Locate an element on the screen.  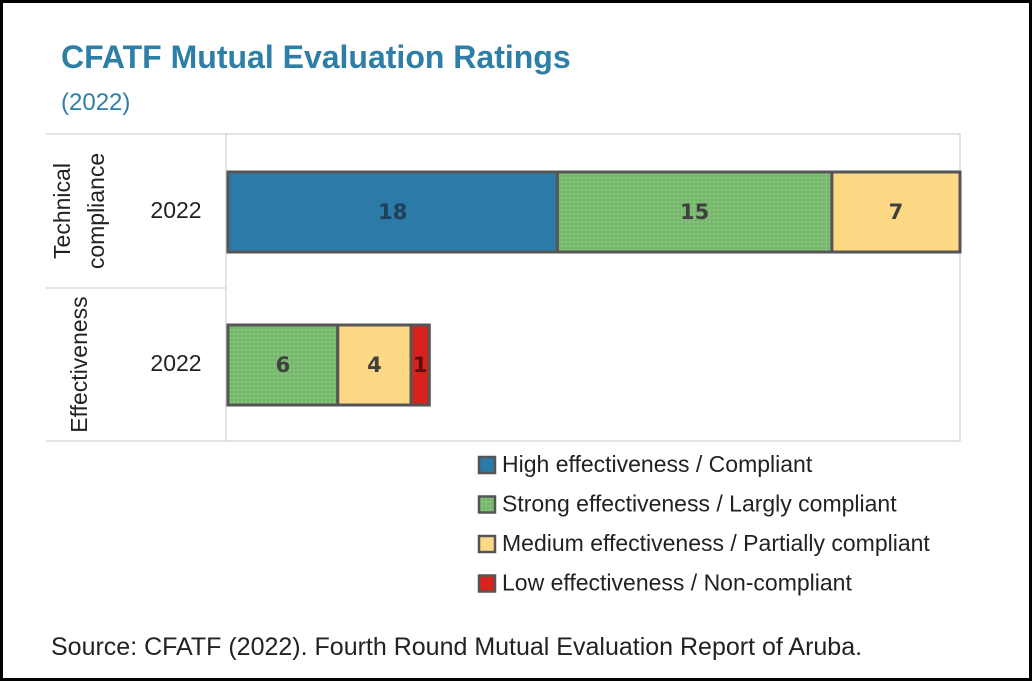
chart-title: CFATF Mutual Evaluation Ratings is located at coordinates (316, 57).